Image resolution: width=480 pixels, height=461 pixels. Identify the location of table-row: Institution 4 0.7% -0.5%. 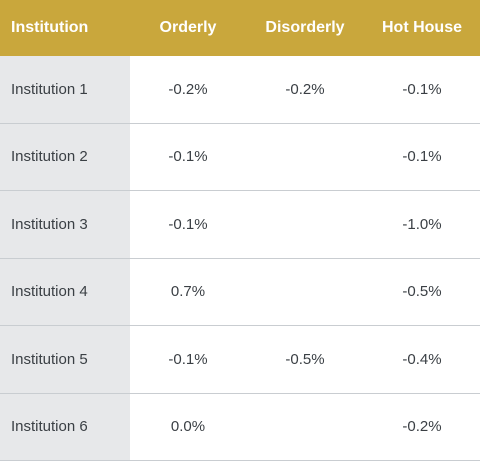
(240, 292).